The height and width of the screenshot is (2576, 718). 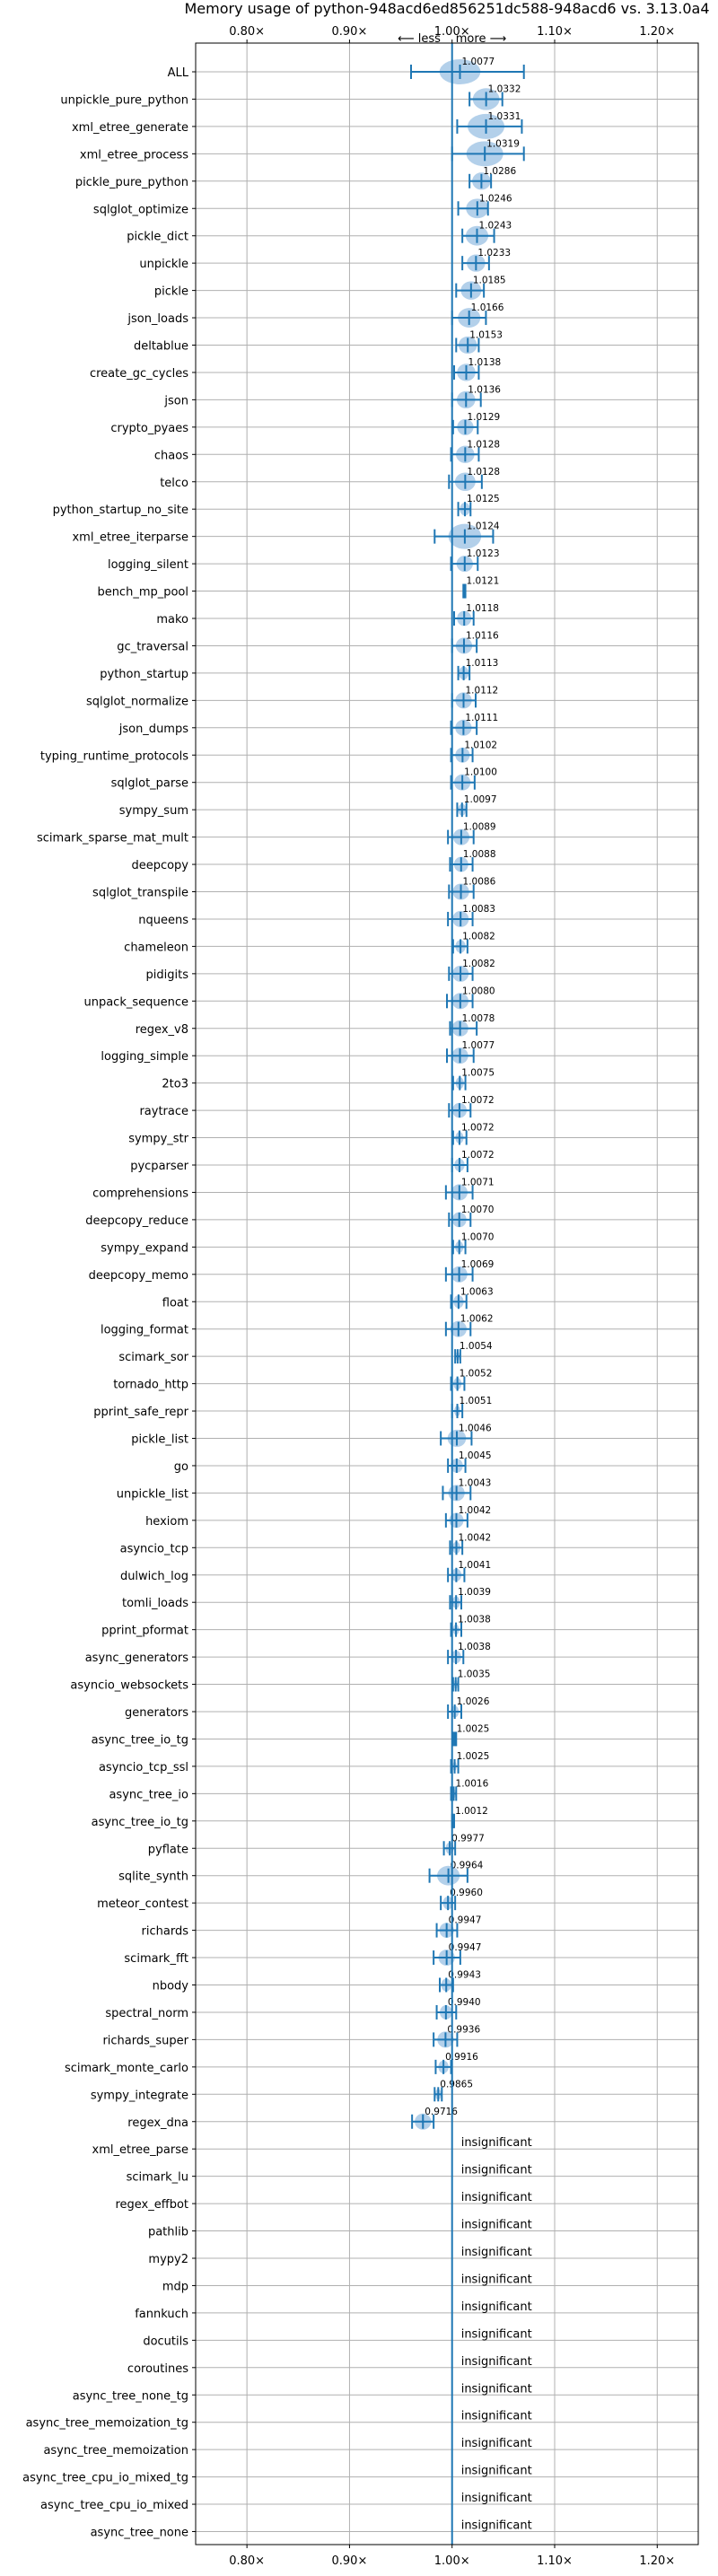 What do you see at coordinates (157, 319) in the screenshot?
I see `benchmark-label: json_loads` at bounding box center [157, 319].